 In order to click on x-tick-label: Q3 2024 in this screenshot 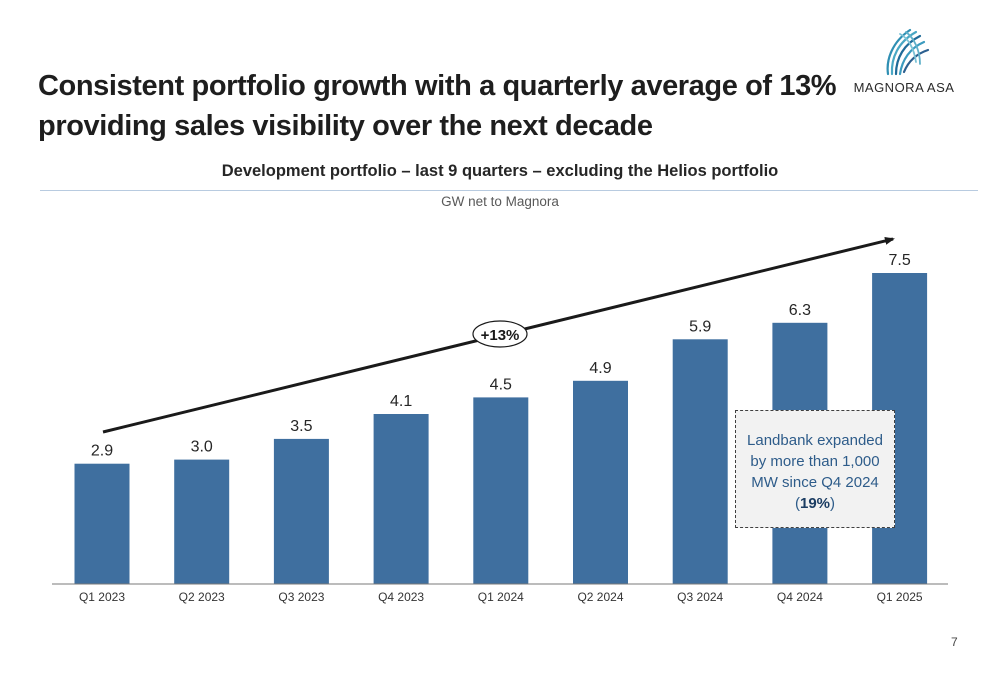, I will do `click(700, 597)`.